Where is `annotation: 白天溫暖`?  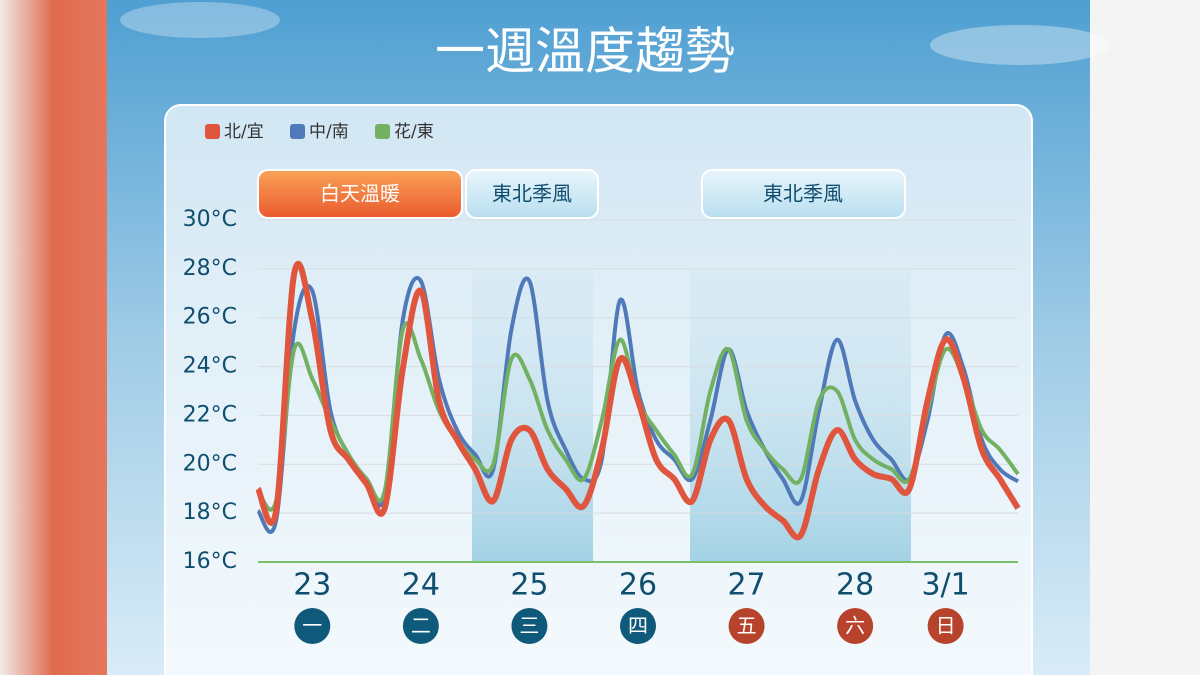 annotation: 白天溫暖 is located at coordinates (360, 194).